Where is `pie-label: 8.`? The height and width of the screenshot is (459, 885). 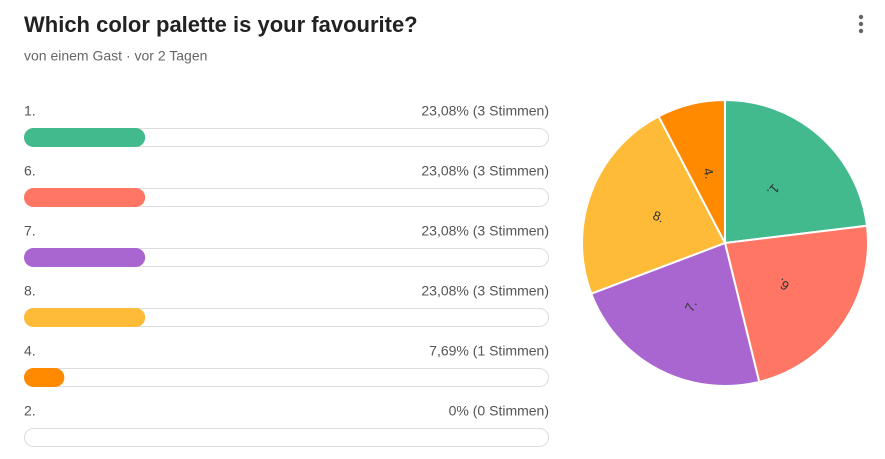 pie-label: 8. is located at coordinates (658, 217).